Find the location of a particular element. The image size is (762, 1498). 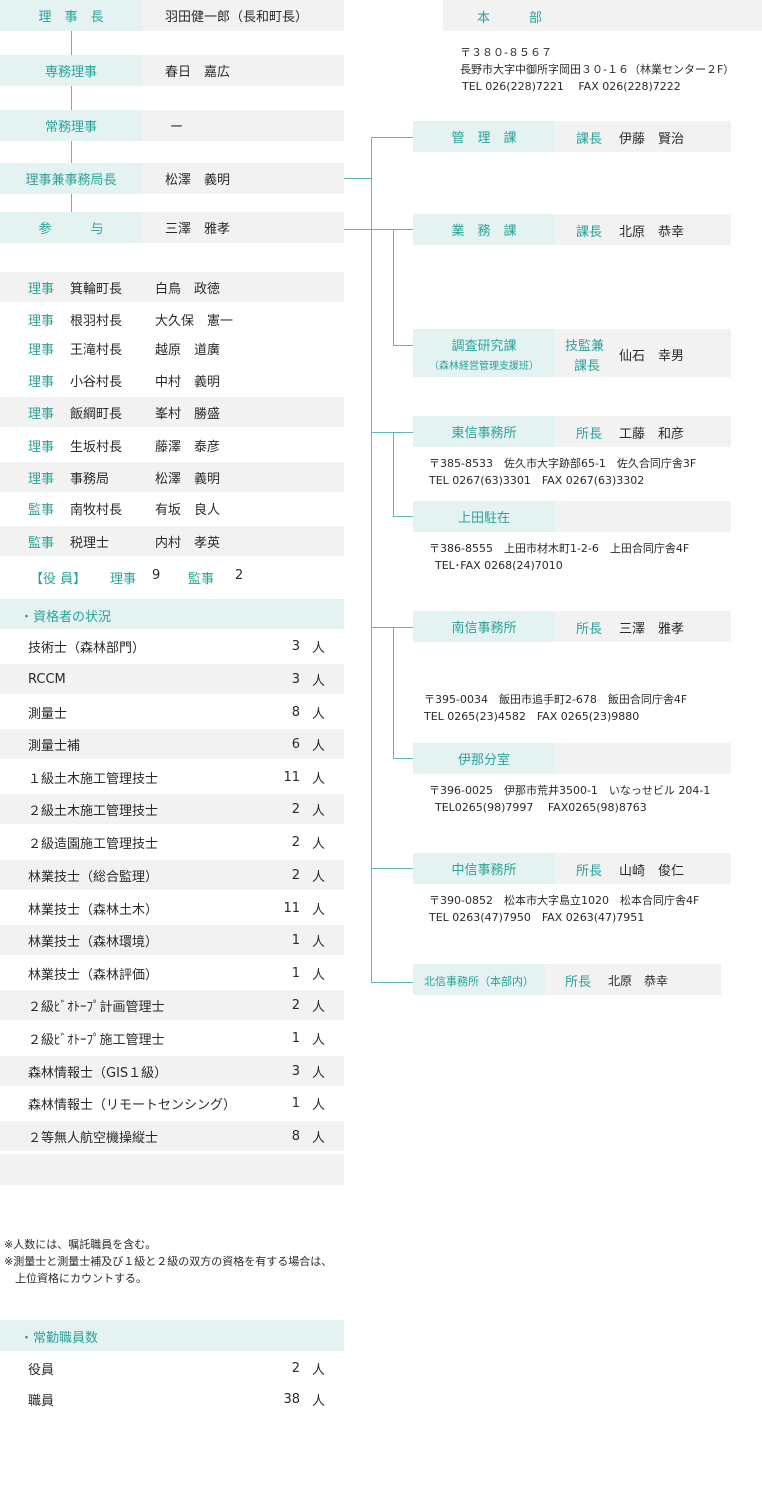

qualification-row: ２級造園施工管理技士 2 人 is located at coordinates (172, 842).